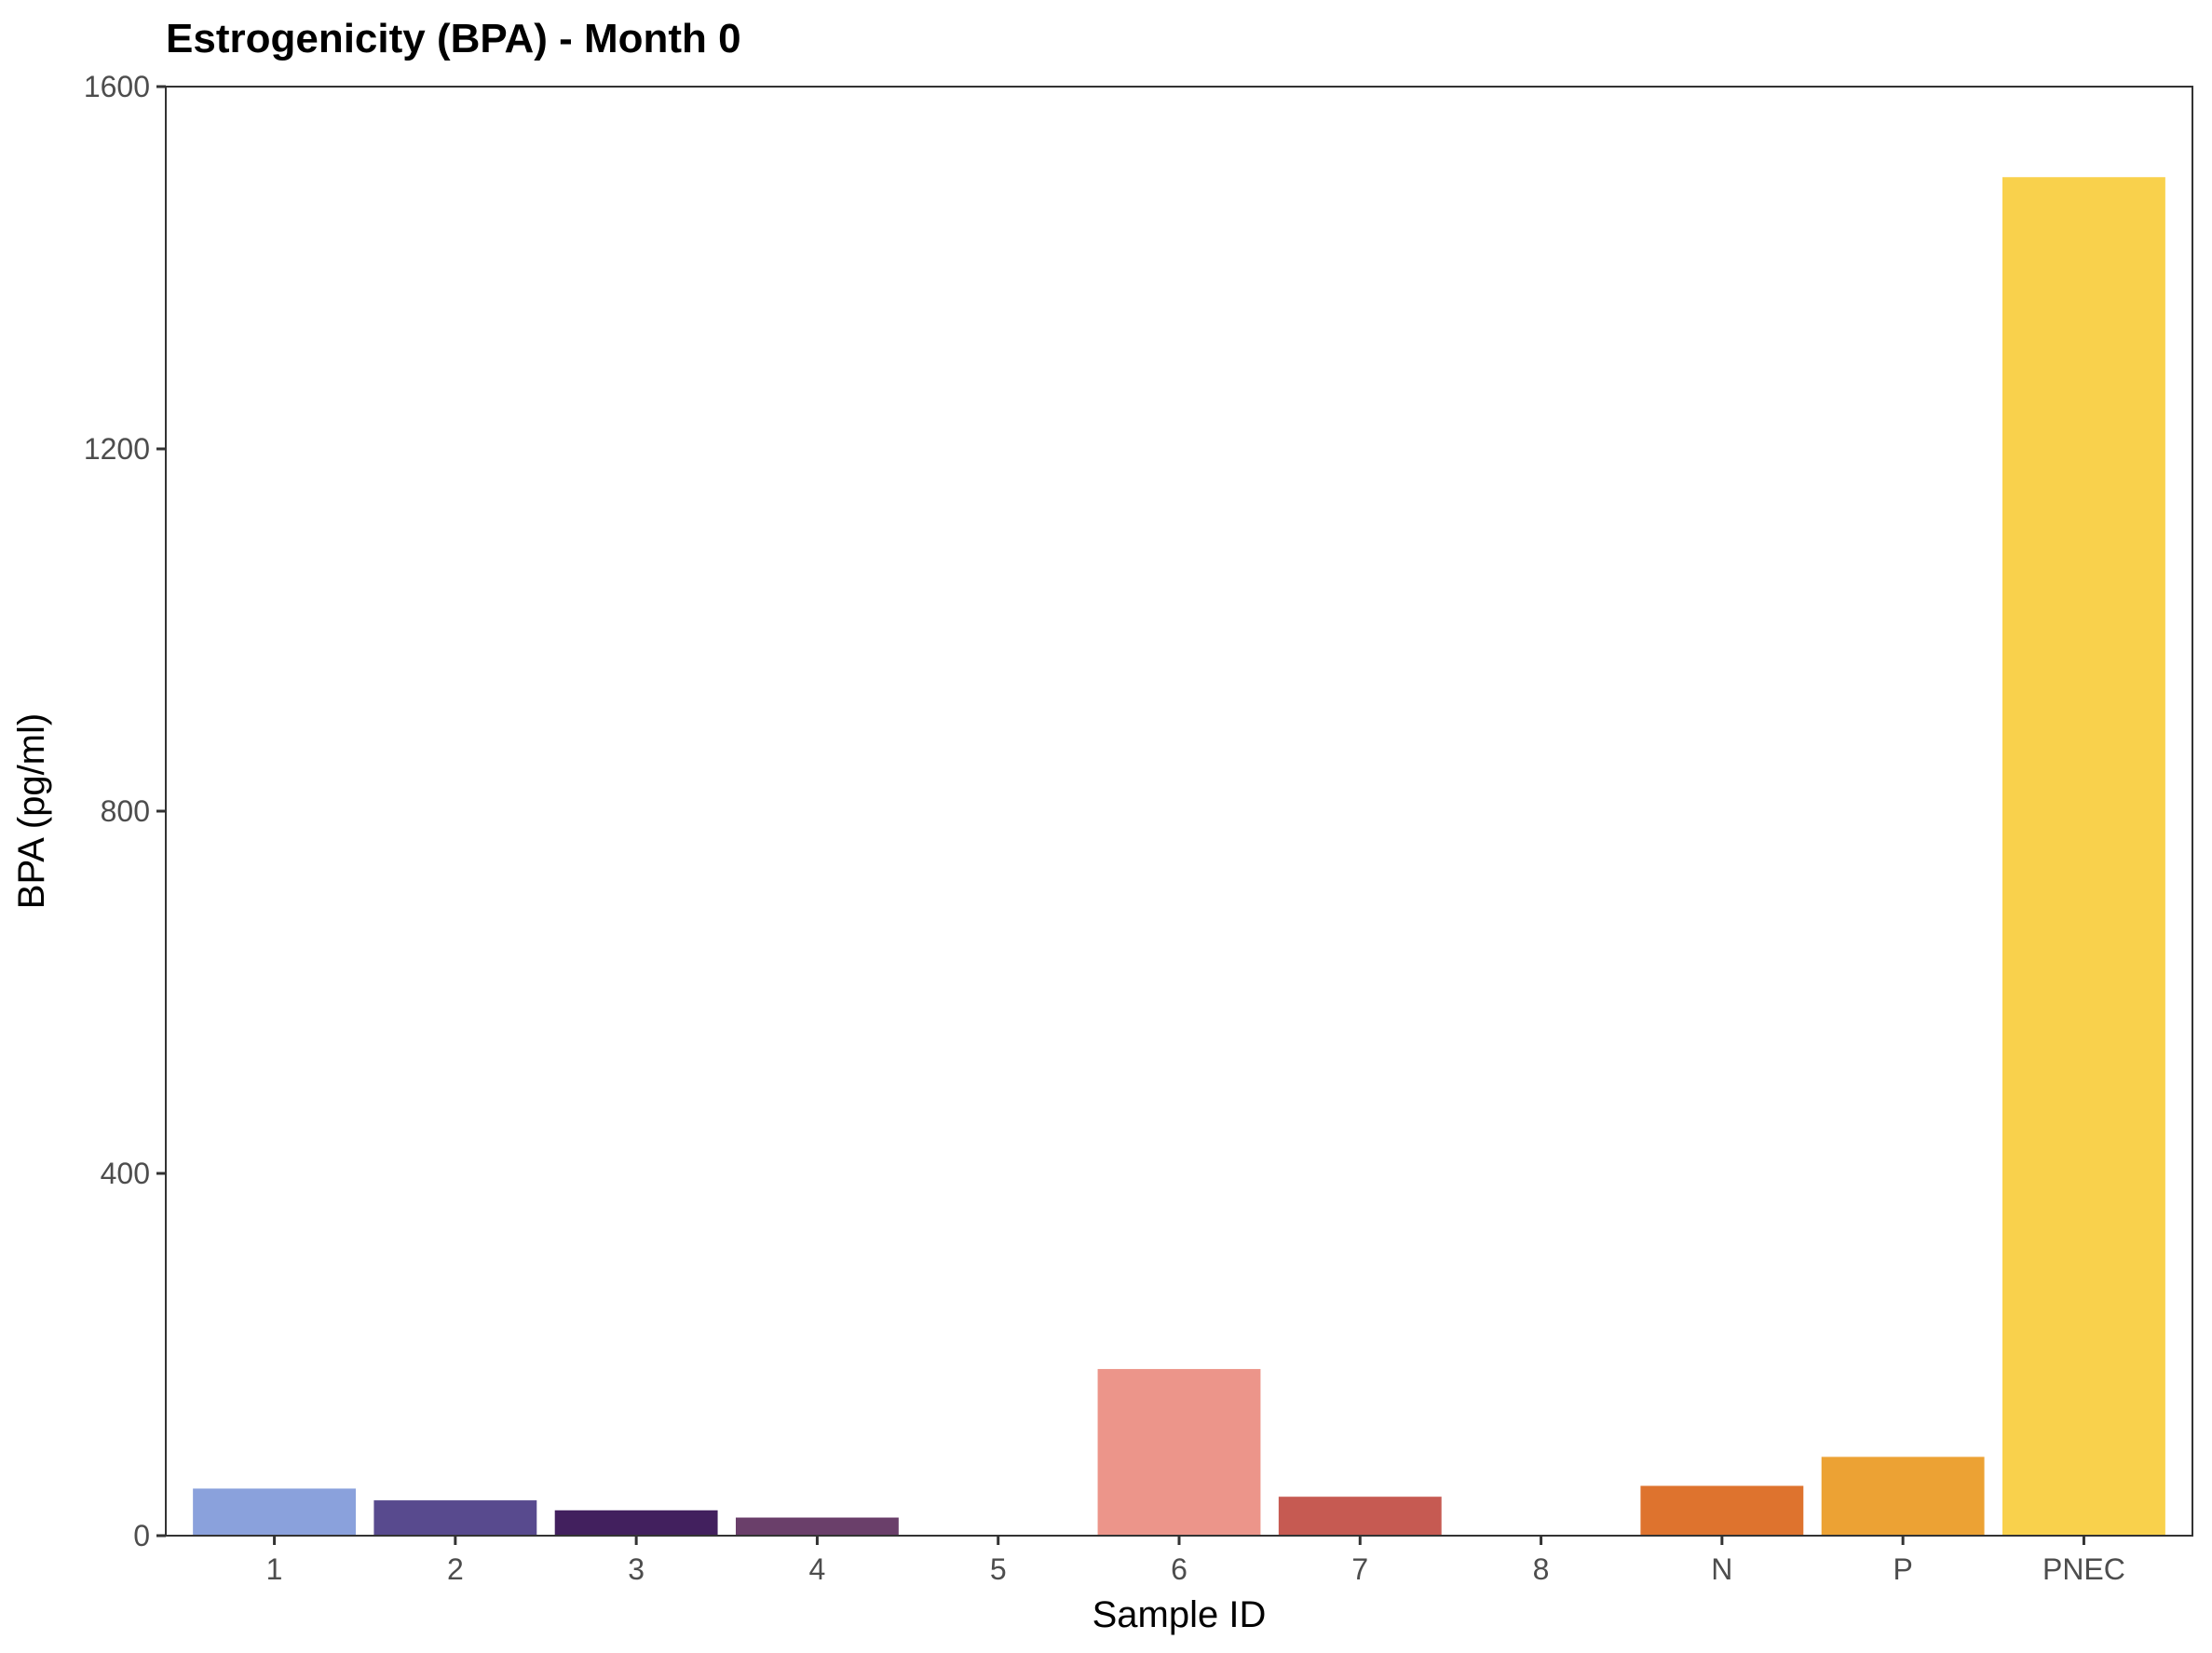 The height and width of the screenshot is (1653, 2212). I want to click on x-tick-label: 7, so click(1360, 1569).